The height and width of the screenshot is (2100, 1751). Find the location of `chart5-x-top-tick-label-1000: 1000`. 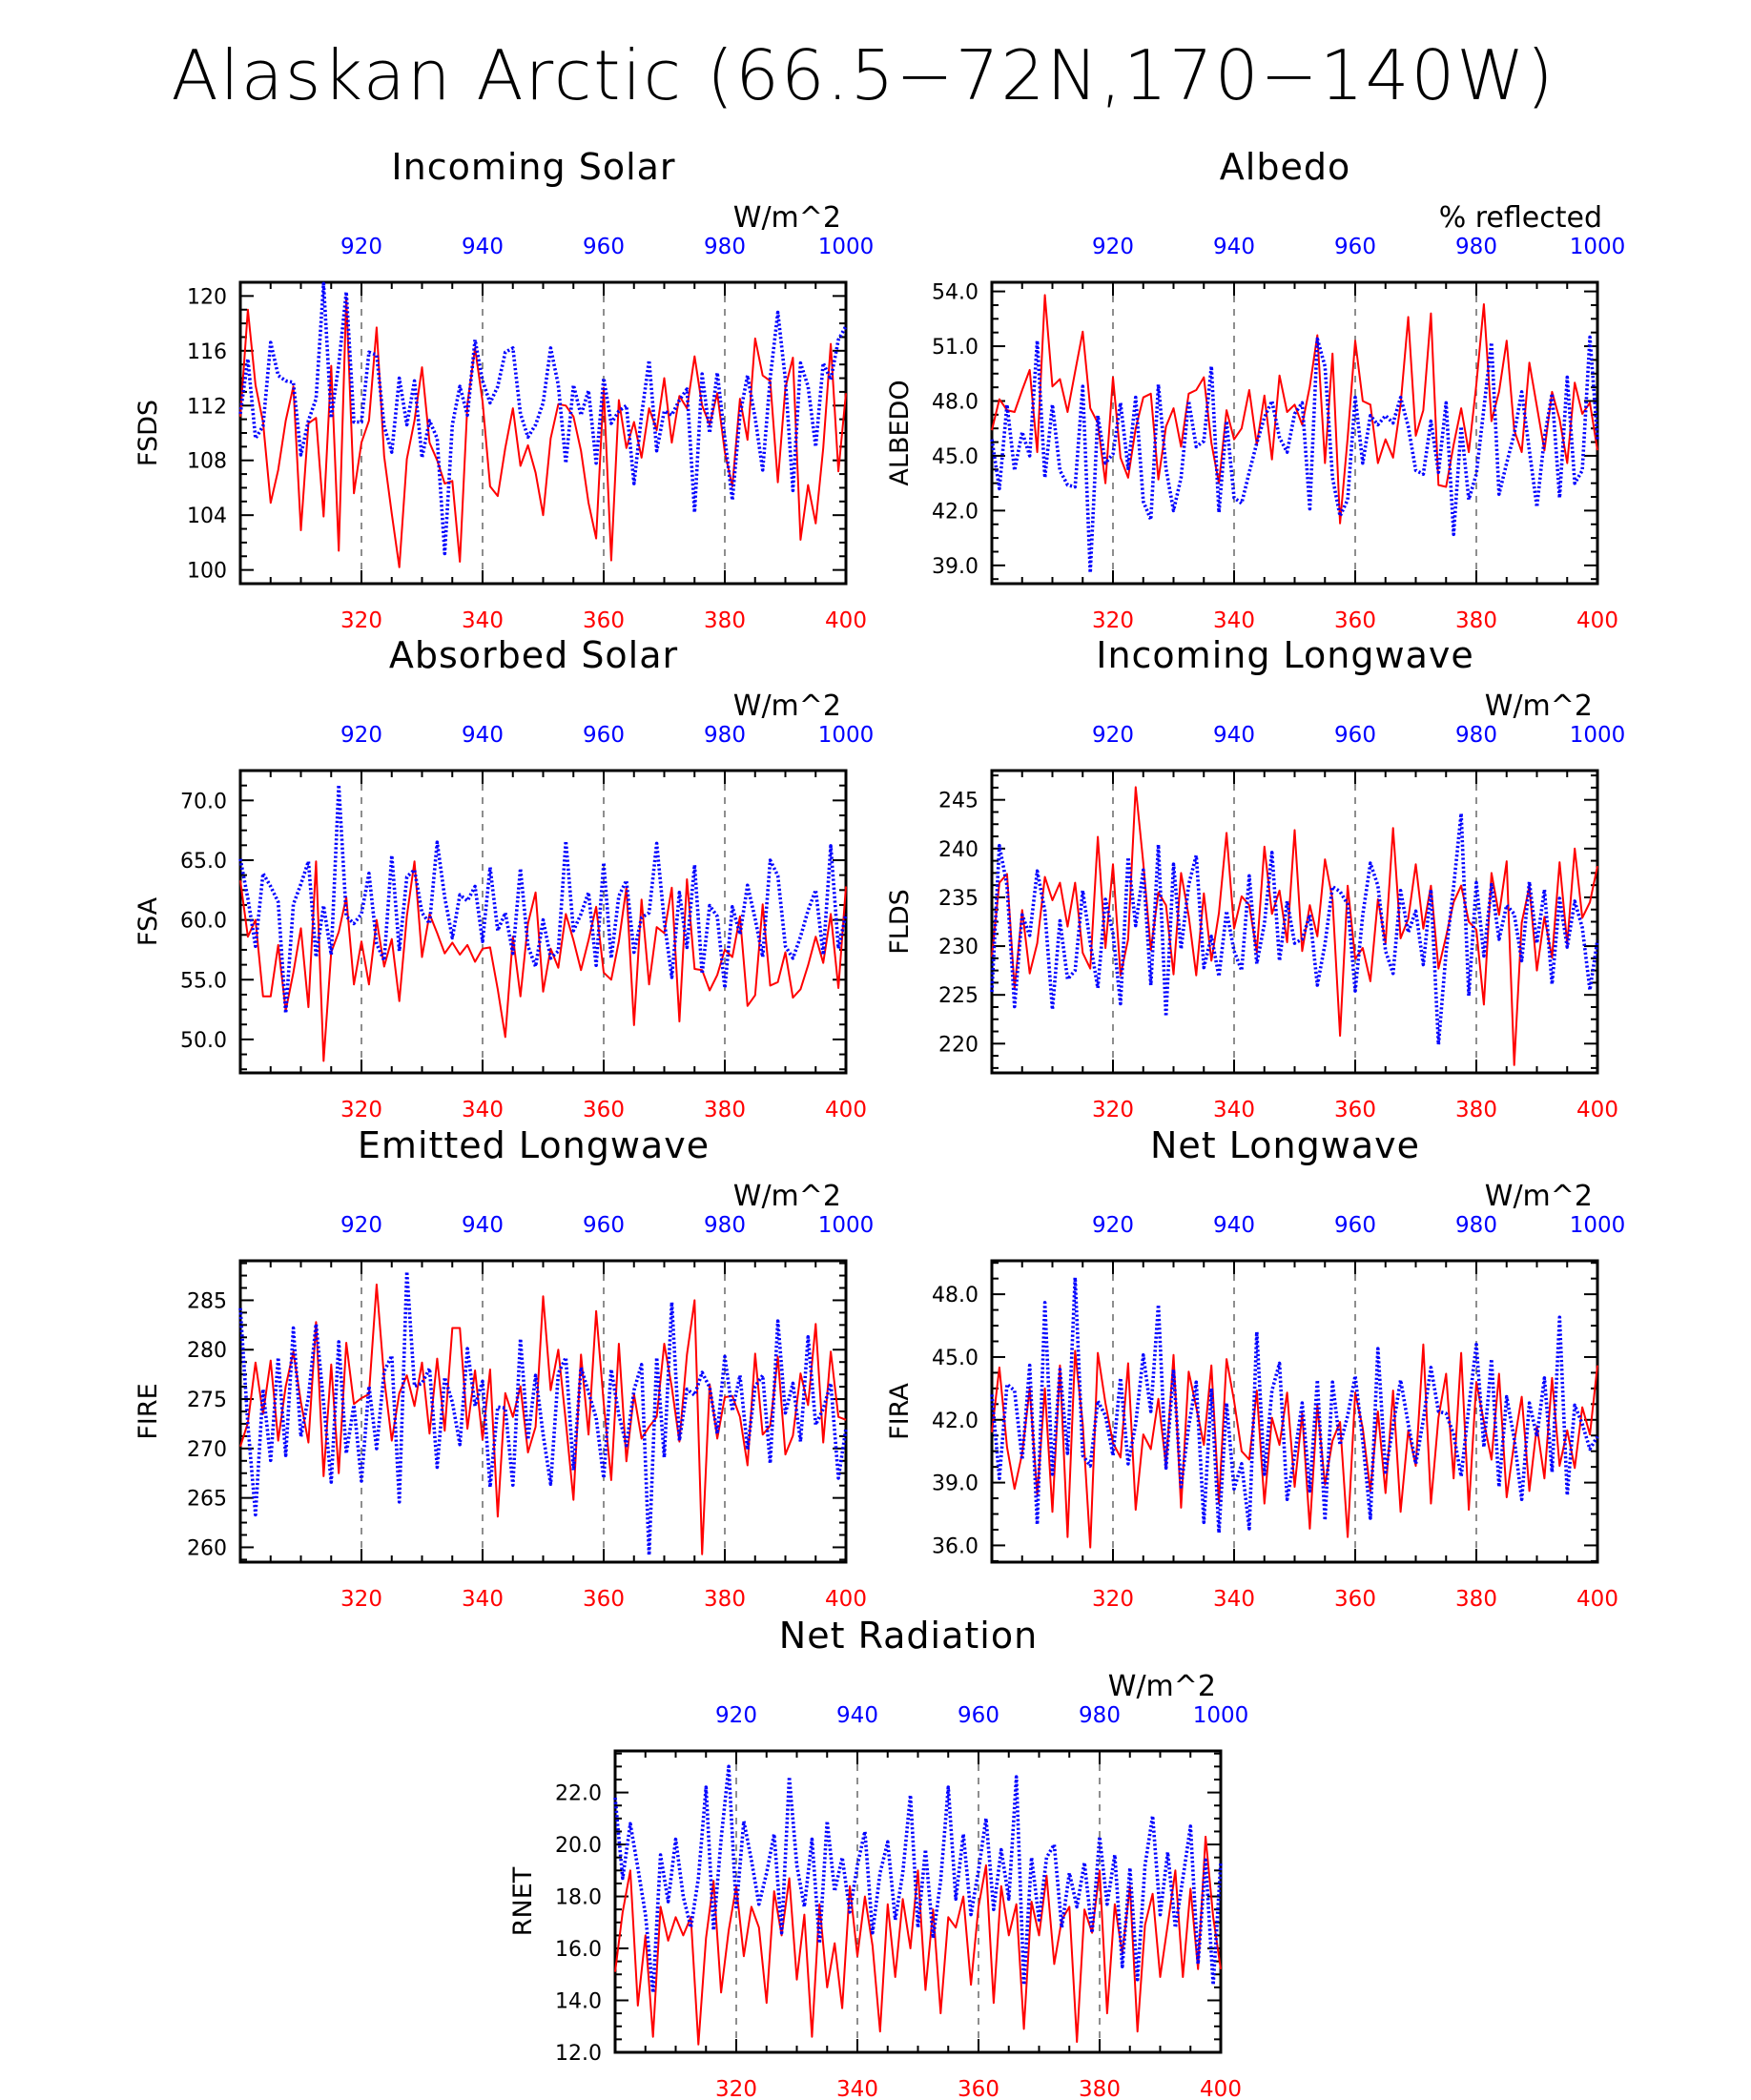

chart5-x-top-tick-label-1000: 1000 is located at coordinates (1598, 1225).